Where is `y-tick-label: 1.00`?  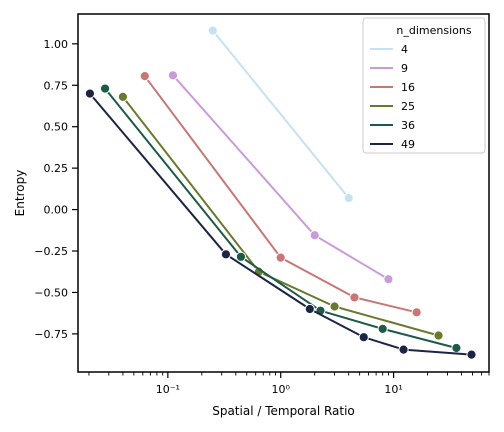
y-tick-label: 1.00 is located at coordinates (56, 44).